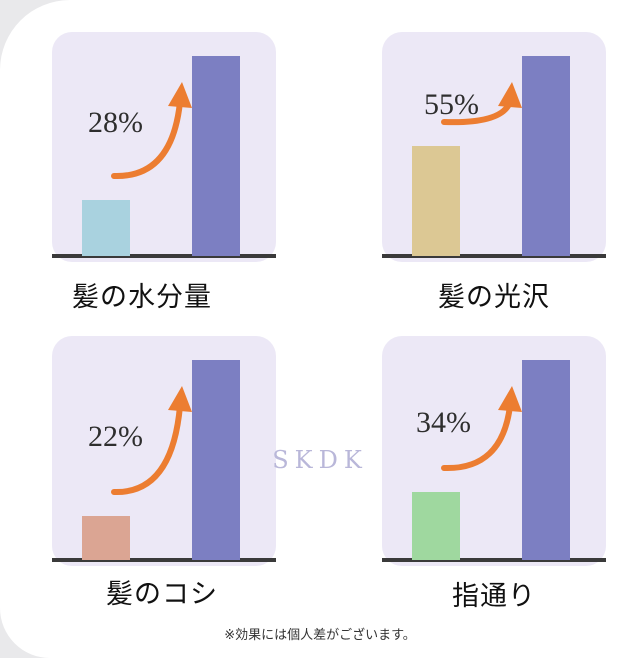 This screenshot has height=658, width=640. I want to click on chart-label: 髪の水分量, so click(142, 297).